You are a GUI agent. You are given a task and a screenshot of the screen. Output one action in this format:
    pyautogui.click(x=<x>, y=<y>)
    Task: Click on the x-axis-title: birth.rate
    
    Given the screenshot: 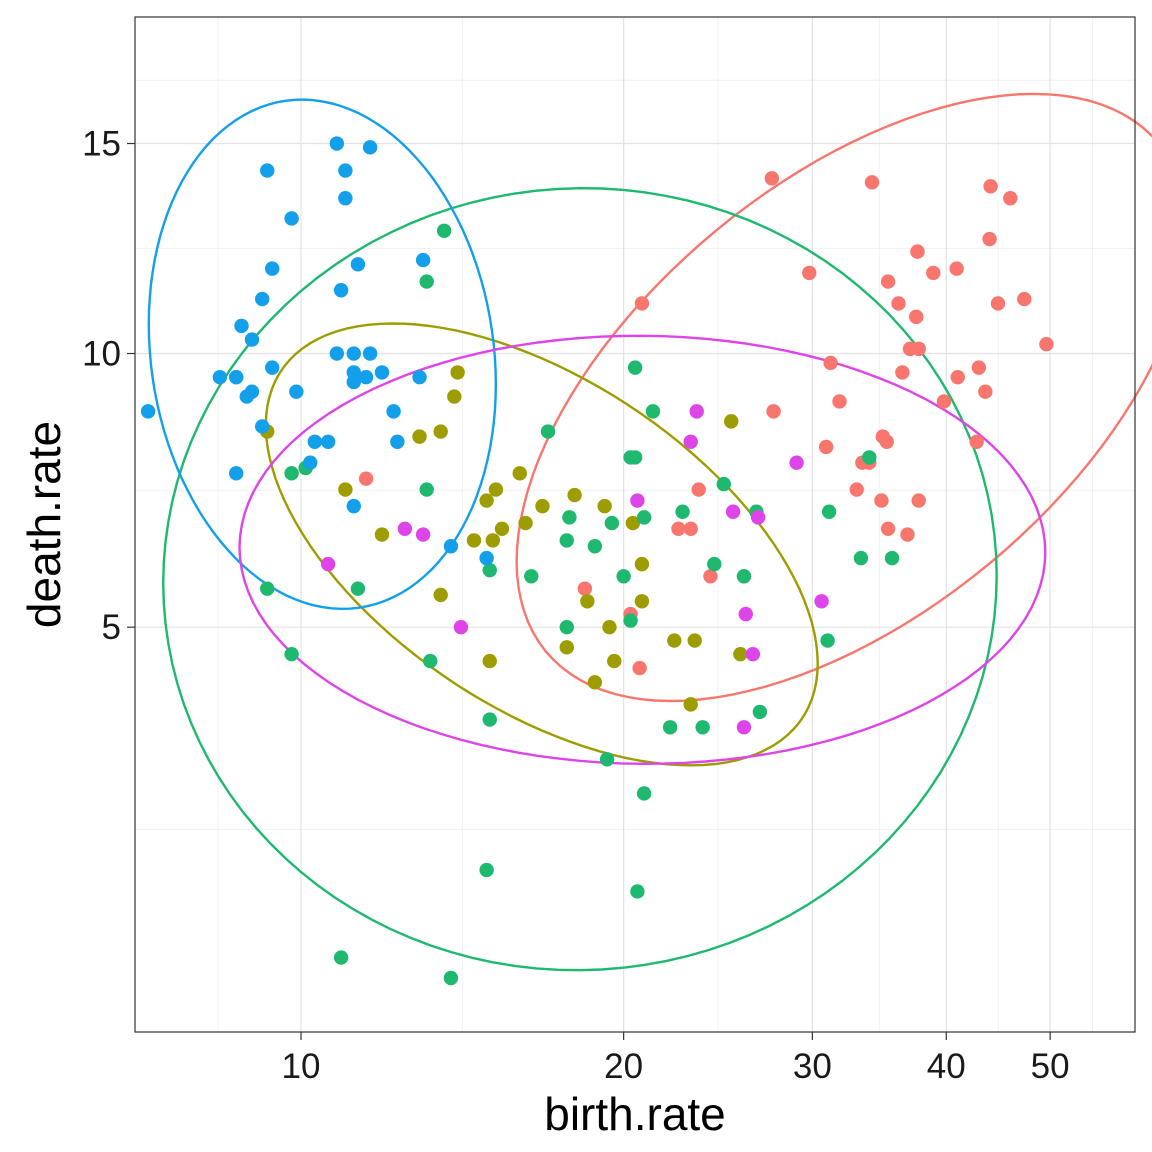 What is the action you would take?
    pyautogui.click(x=635, y=1114)
    